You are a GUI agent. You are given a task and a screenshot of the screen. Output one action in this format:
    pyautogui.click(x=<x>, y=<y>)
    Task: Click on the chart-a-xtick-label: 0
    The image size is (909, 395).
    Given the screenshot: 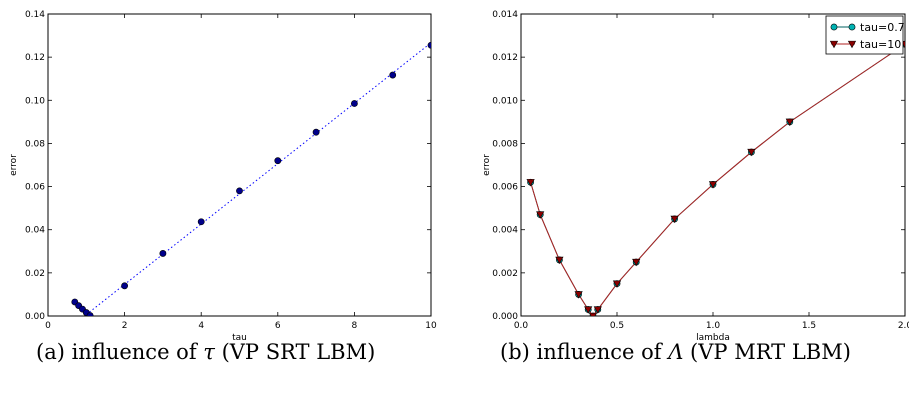 What is the action you would take?
    pyautogui.click(x=48, y=326)
    